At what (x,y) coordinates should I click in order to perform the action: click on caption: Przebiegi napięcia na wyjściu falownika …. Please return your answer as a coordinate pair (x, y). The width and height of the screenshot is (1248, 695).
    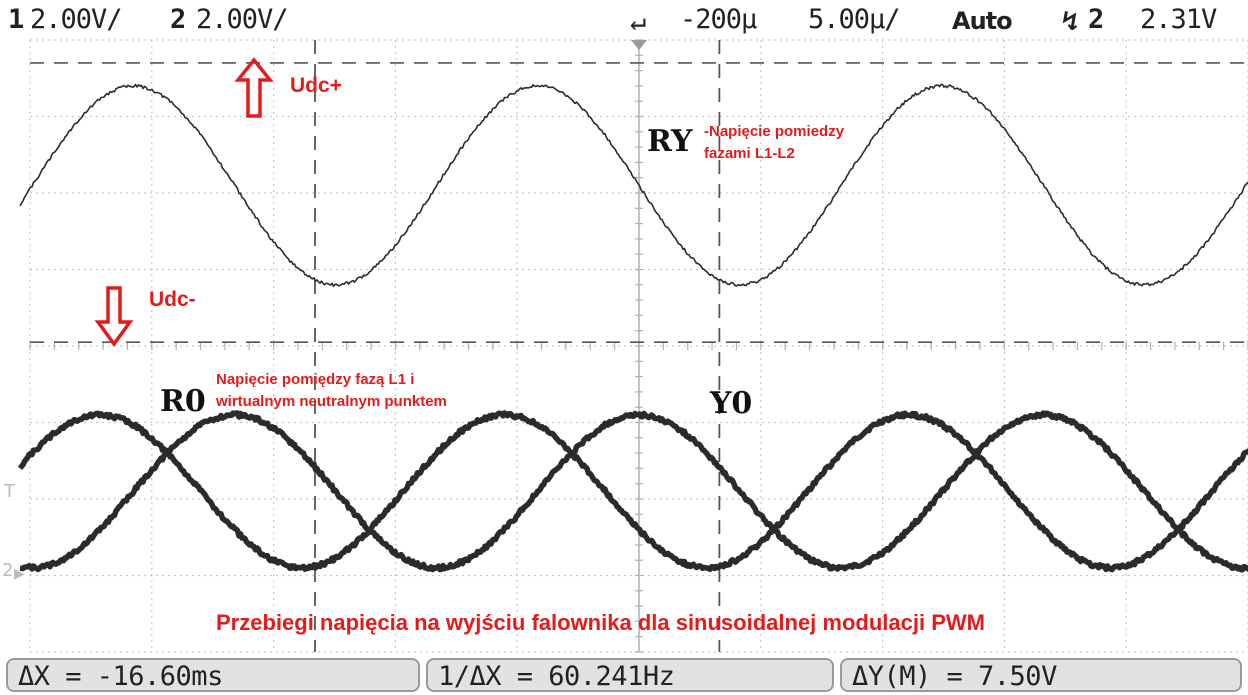
    Looking at the image, I should click on (600, 622).